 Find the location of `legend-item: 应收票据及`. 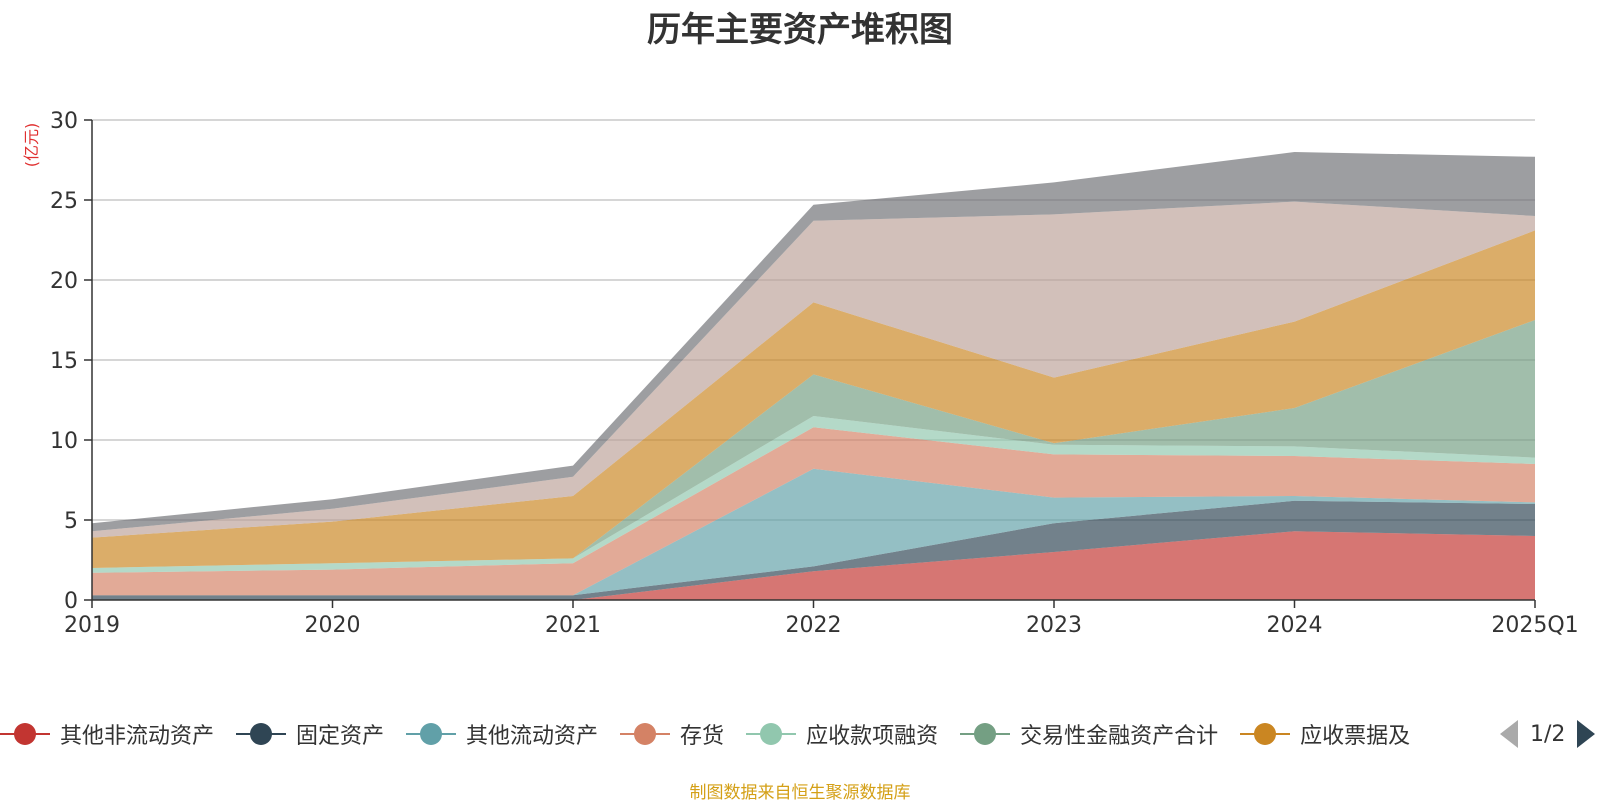

legend-item: 应收票据及 is located at coordinates (1325, 734).